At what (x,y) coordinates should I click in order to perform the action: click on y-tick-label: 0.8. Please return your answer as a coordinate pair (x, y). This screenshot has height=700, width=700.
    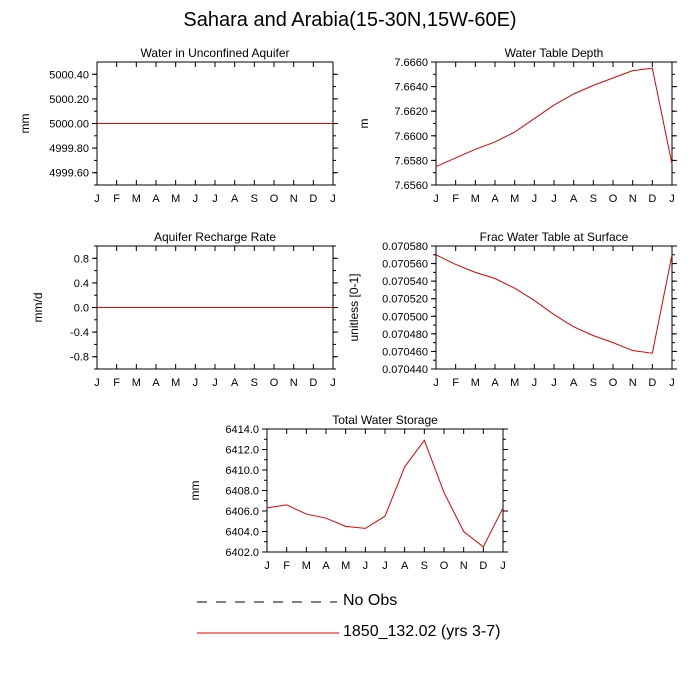
    Looking at the image, I should click on (81, 259).